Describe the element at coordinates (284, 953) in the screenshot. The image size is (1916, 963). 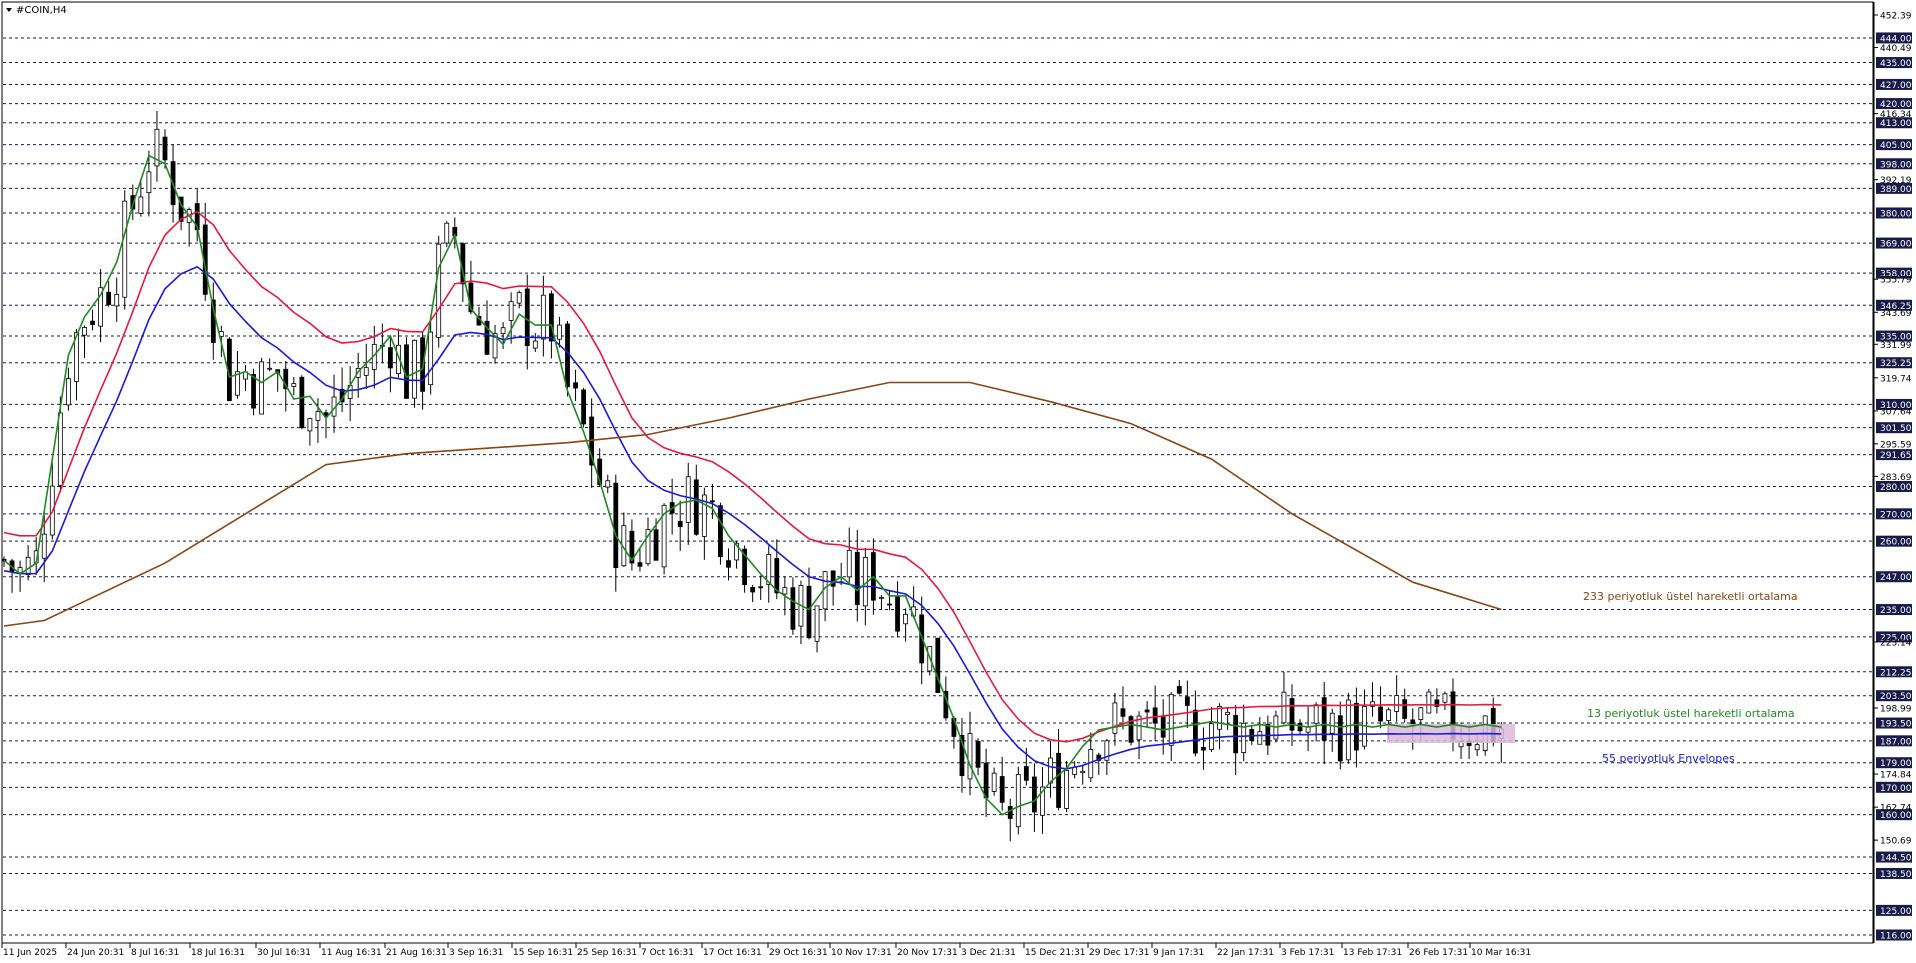
I see `x-tick-label: 30 Jul 16:31` at that location.